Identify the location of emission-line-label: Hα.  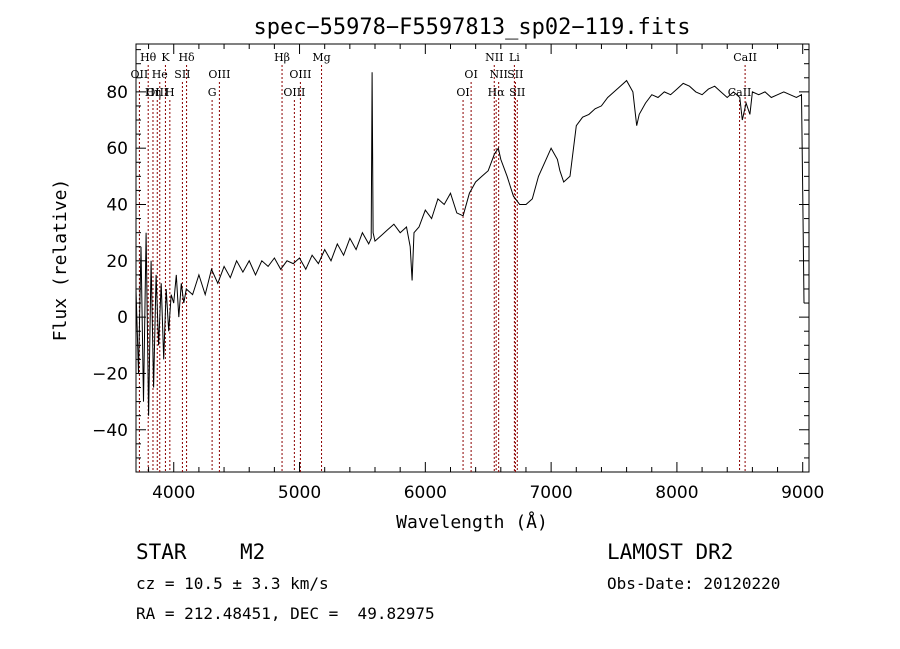
(497, 92).